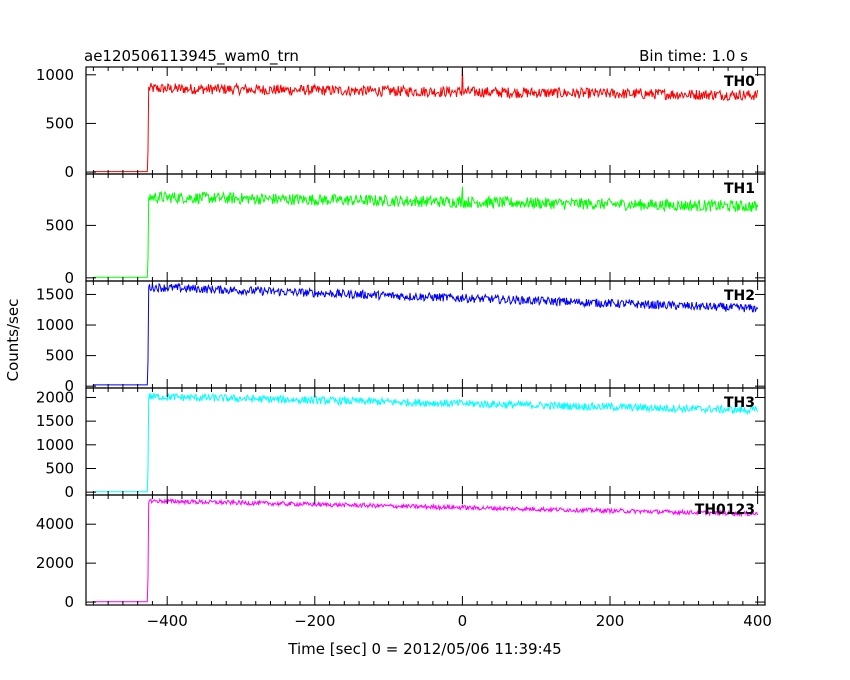 This screenshot has width=850, height=680. Describe the element at coordinates (739, 82) in the screenshot. I see `panel-label-th0: TH0` at that location.